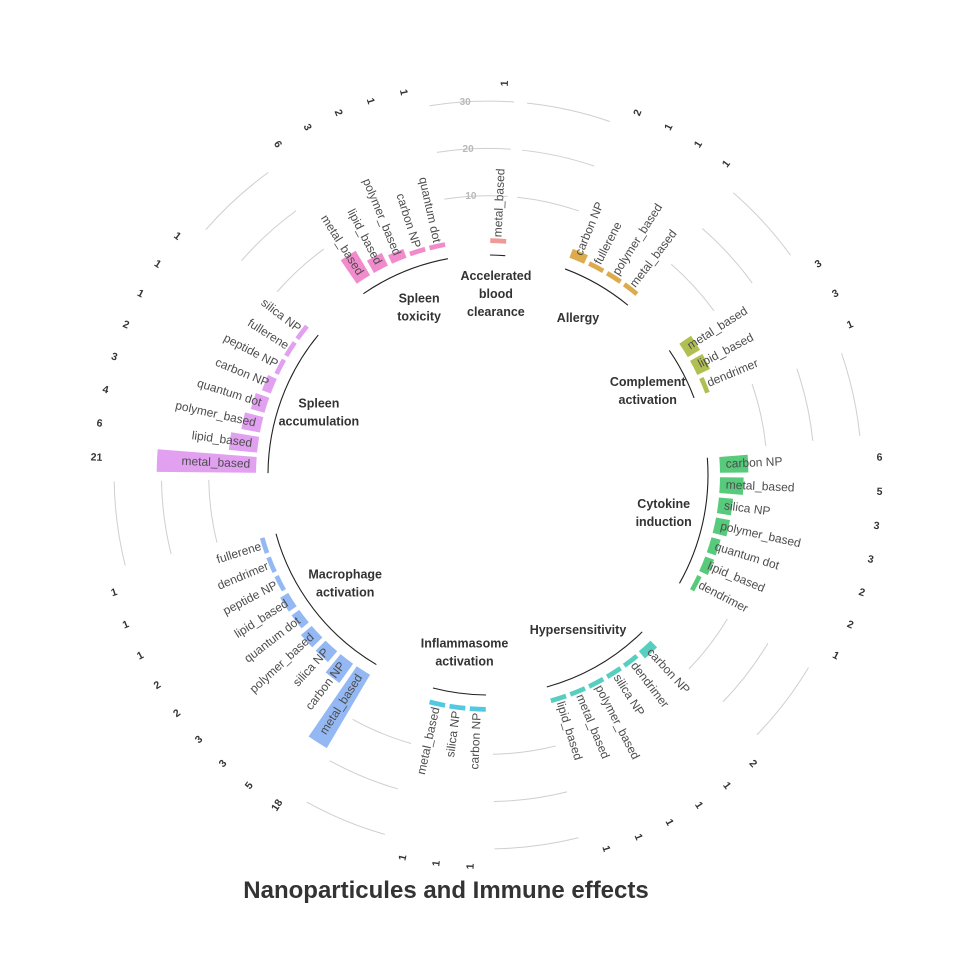 Image resolution: width=960 pixels, height=960 pixels. What do you see at coordinates (664, 513) in the screenshot?
I see `group-label: Cytokine induction` at bounding box center [664, 513].